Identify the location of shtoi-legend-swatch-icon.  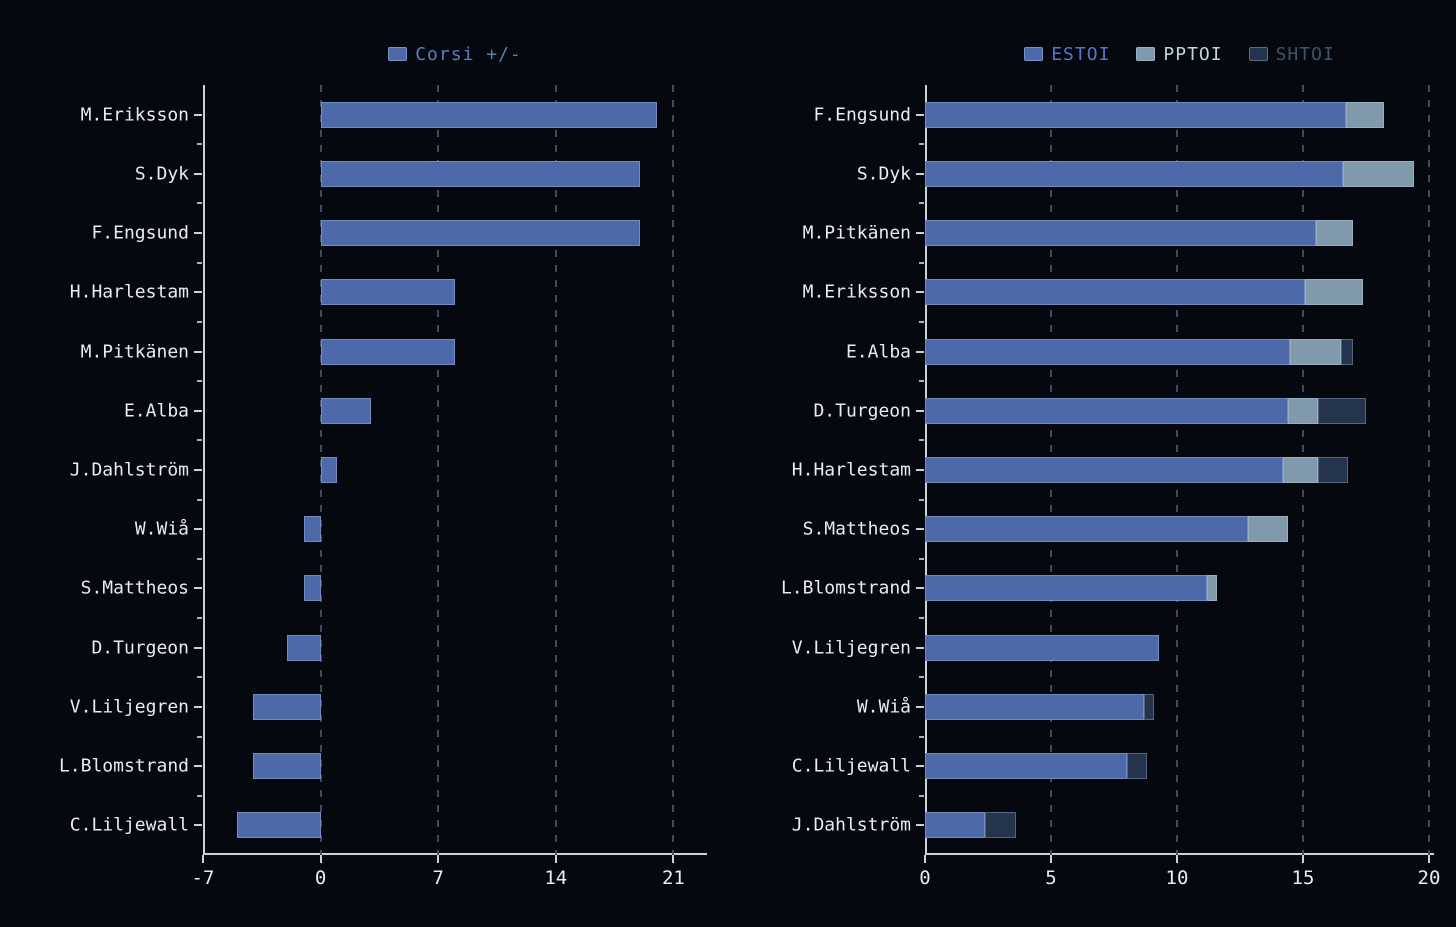
(1258, 54).